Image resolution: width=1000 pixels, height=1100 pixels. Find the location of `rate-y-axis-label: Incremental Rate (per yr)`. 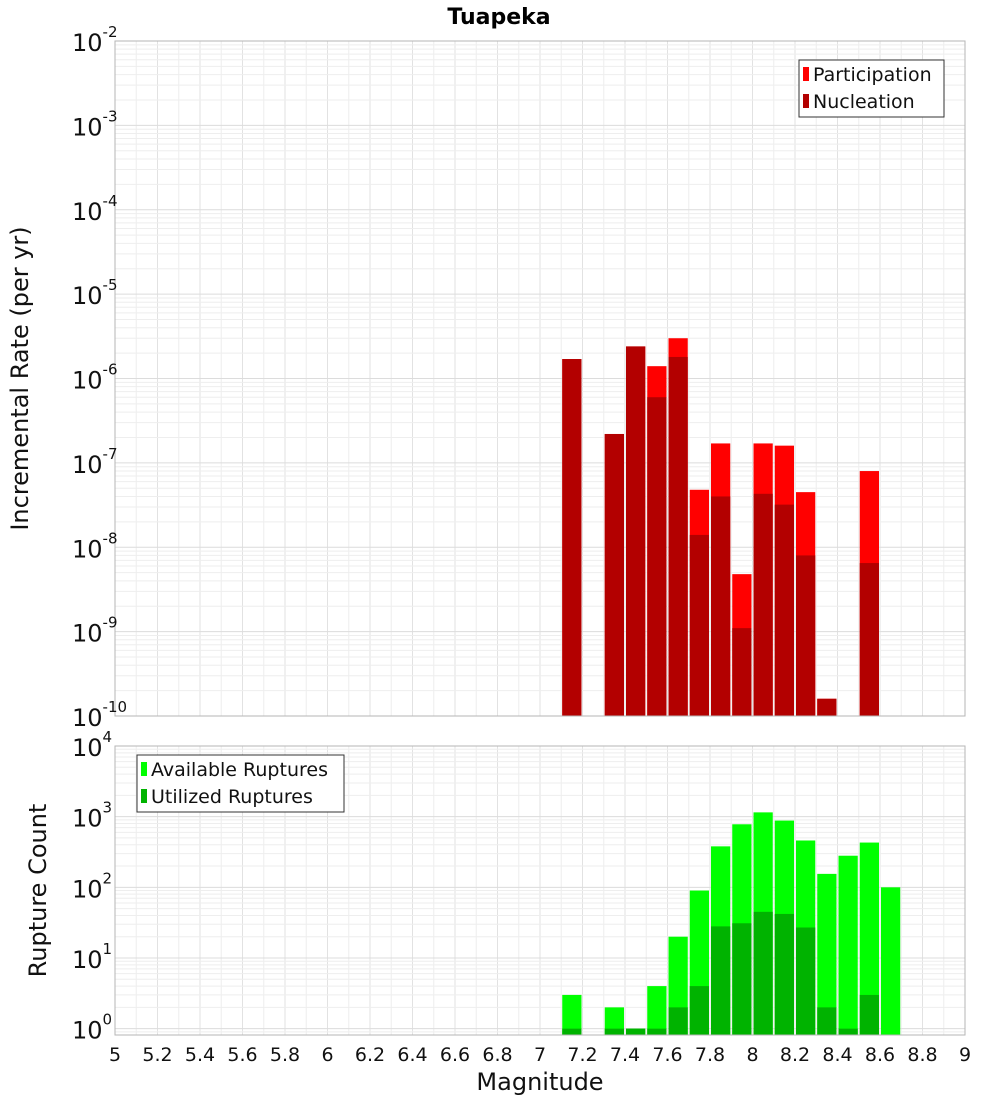

rate-y-axis-label: Incremental Rate (per yr) is located at coordinates (20, 378).